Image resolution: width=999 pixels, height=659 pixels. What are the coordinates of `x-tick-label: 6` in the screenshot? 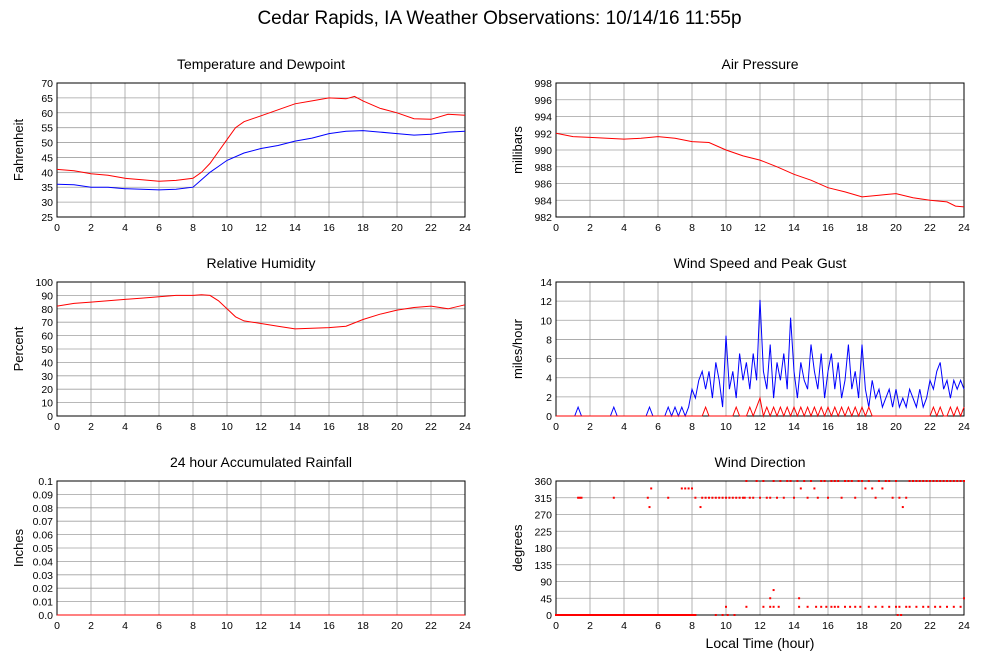 It's located at (159, 228).